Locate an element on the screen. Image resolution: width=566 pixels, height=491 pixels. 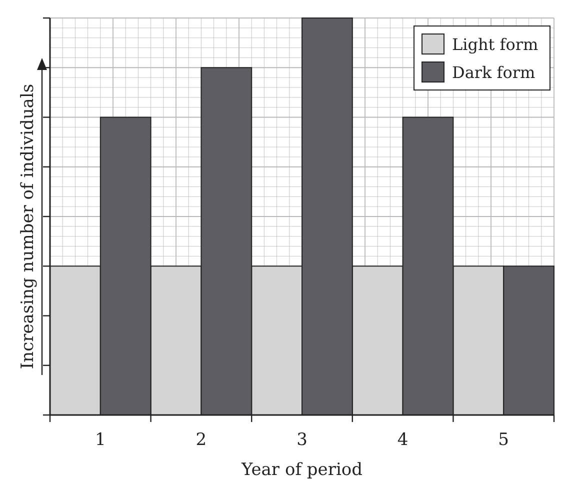
y-axis-title: Increasing number of individuals is located at coordinates (28, 227).